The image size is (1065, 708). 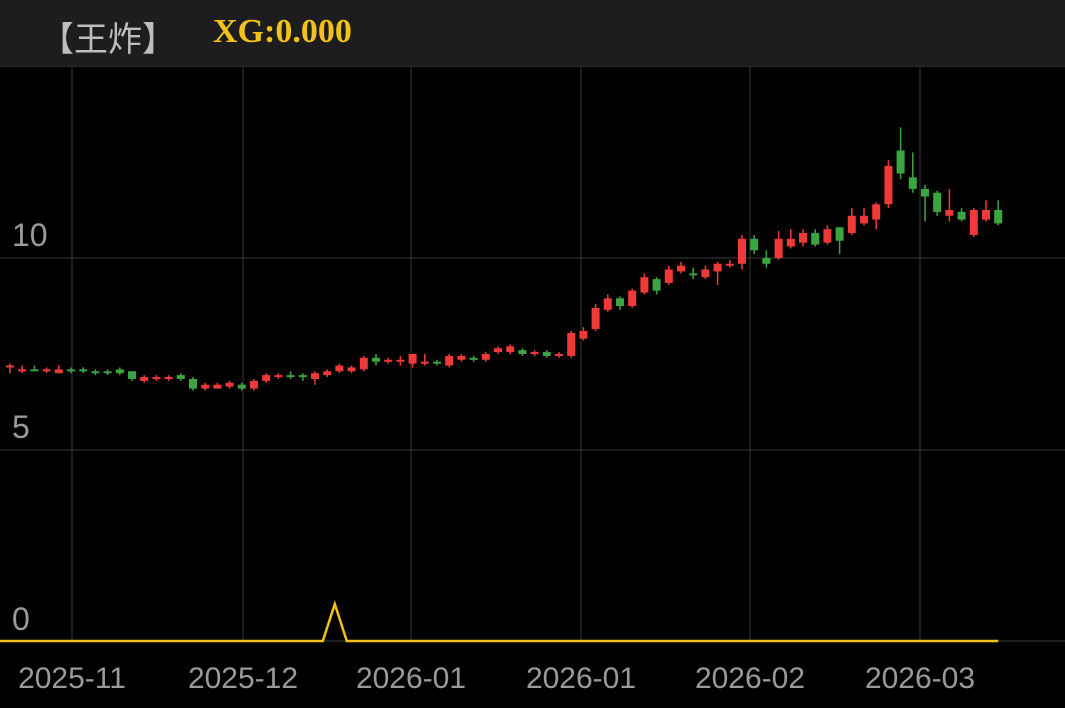 I want to click on chart-header: 【王炸】 XG:0.000, so click(x=532, y=33).